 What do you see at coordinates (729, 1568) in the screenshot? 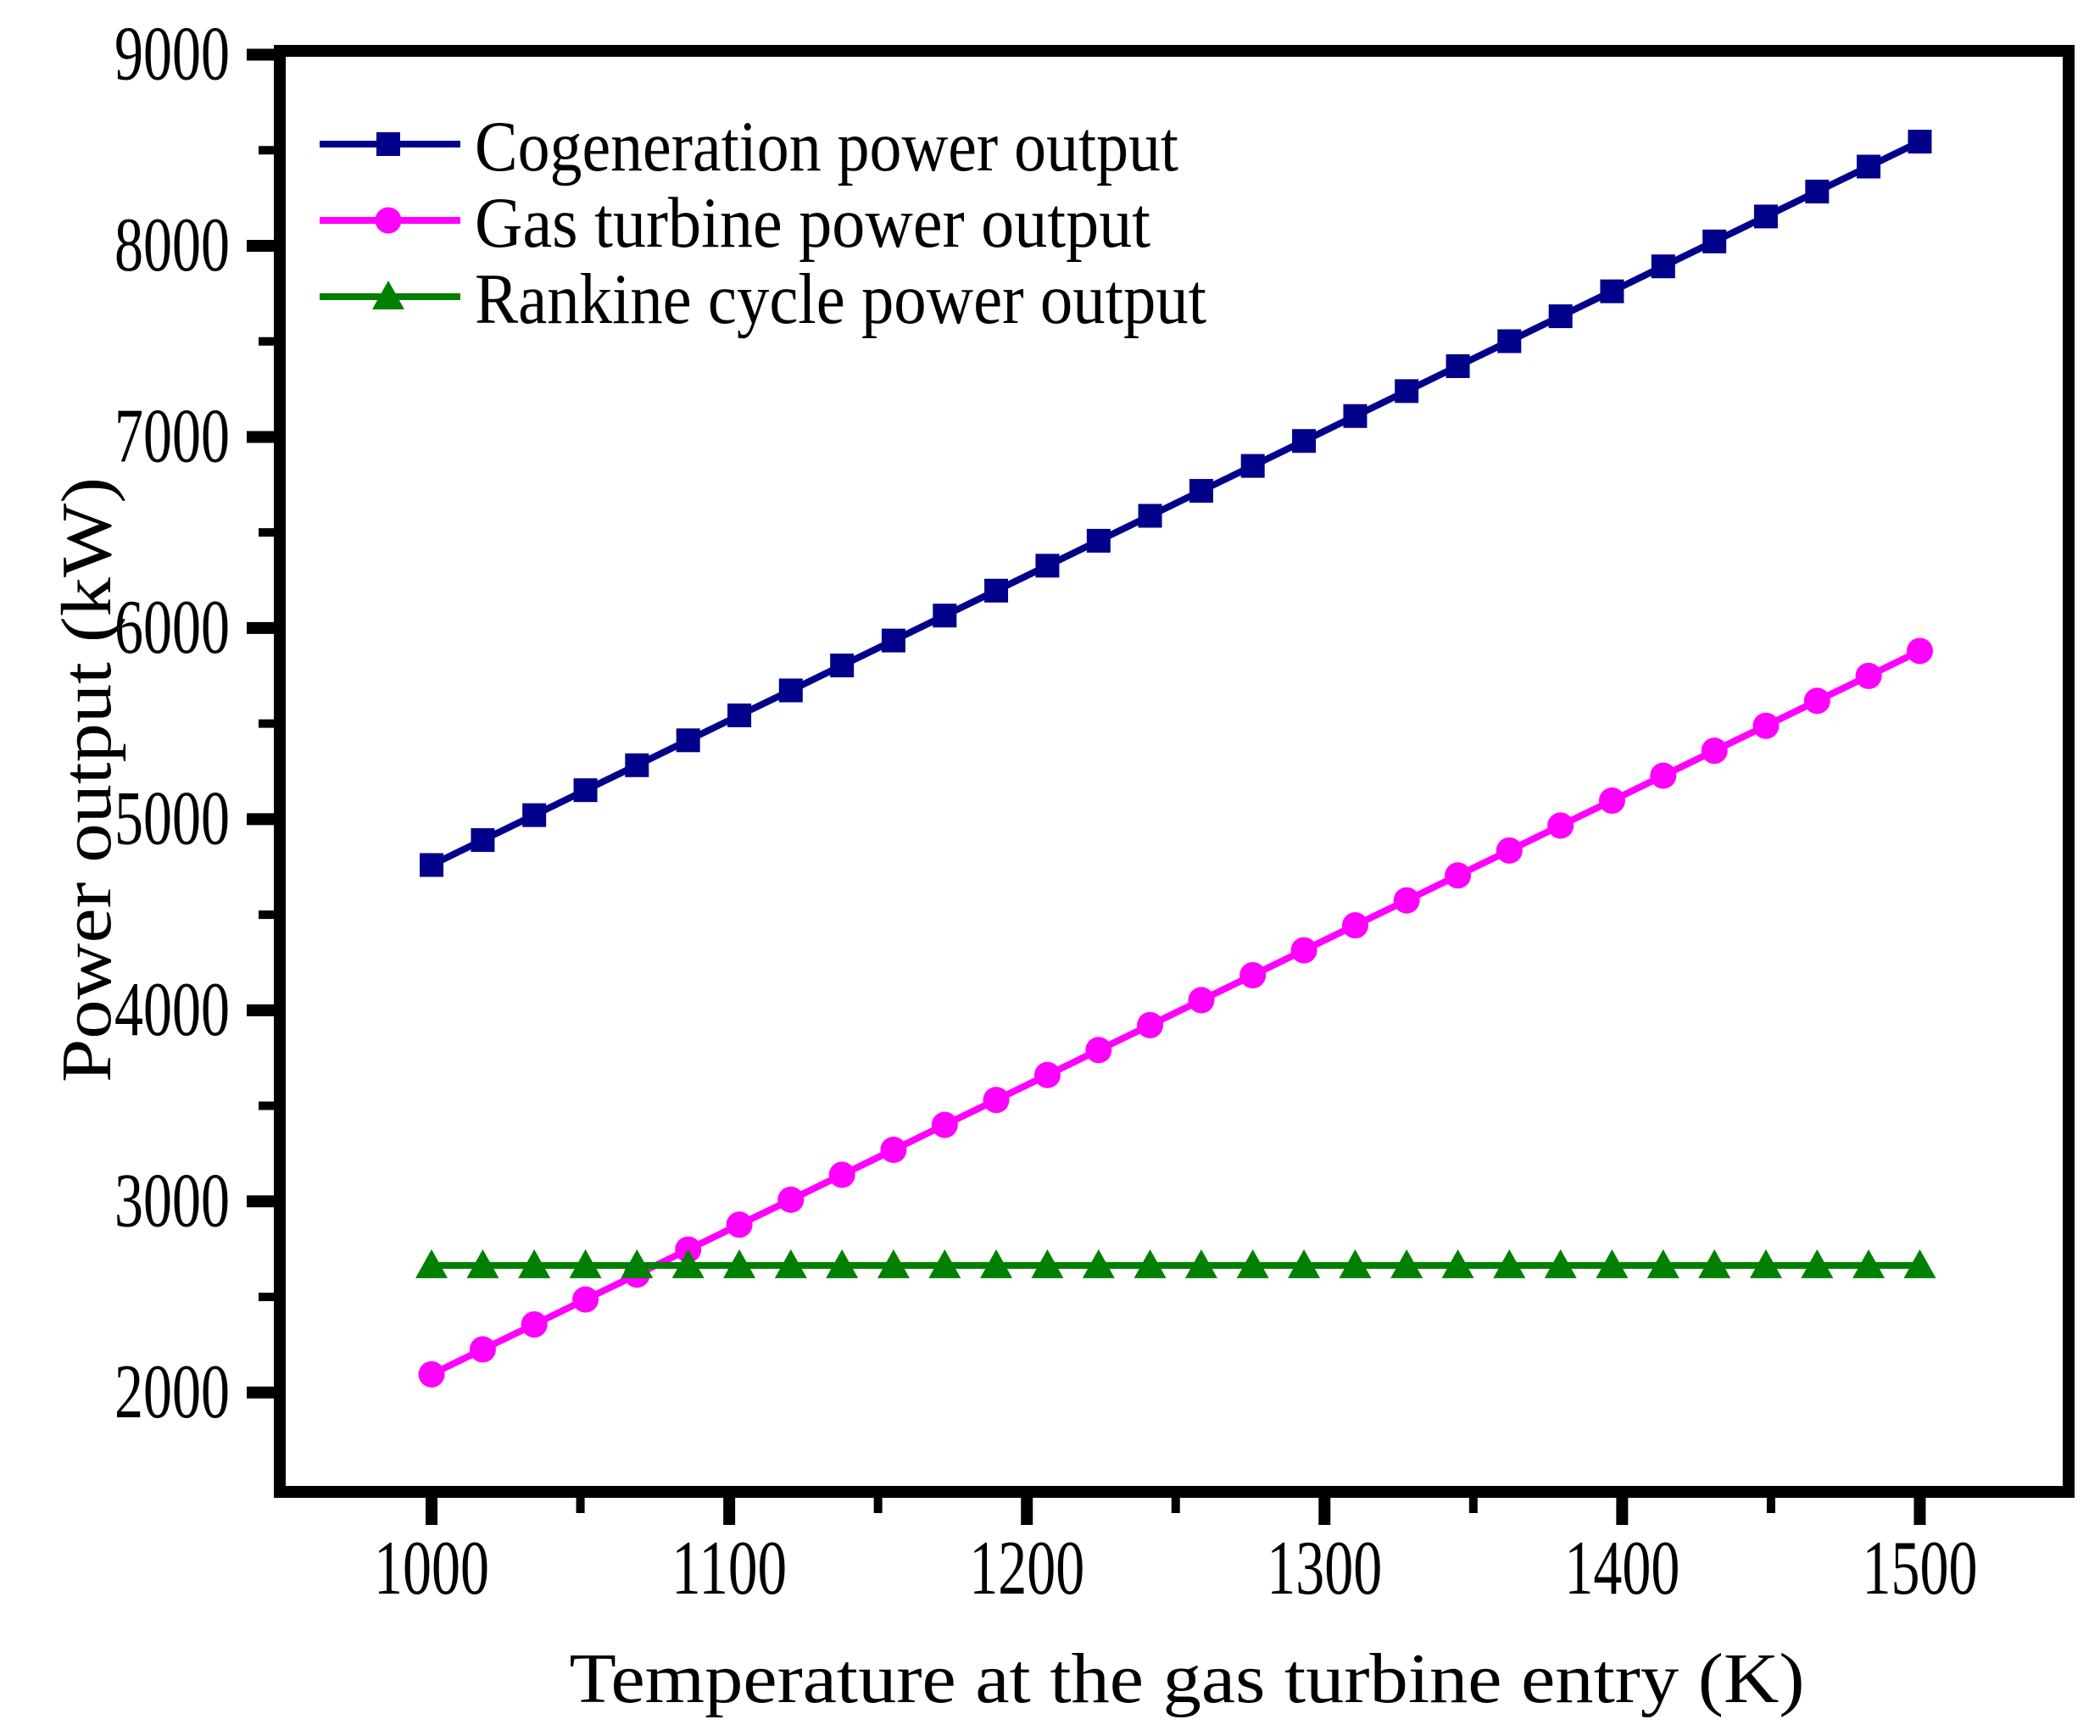
I see `x-tick-label: 1100` at bounding box center [729, 1568].